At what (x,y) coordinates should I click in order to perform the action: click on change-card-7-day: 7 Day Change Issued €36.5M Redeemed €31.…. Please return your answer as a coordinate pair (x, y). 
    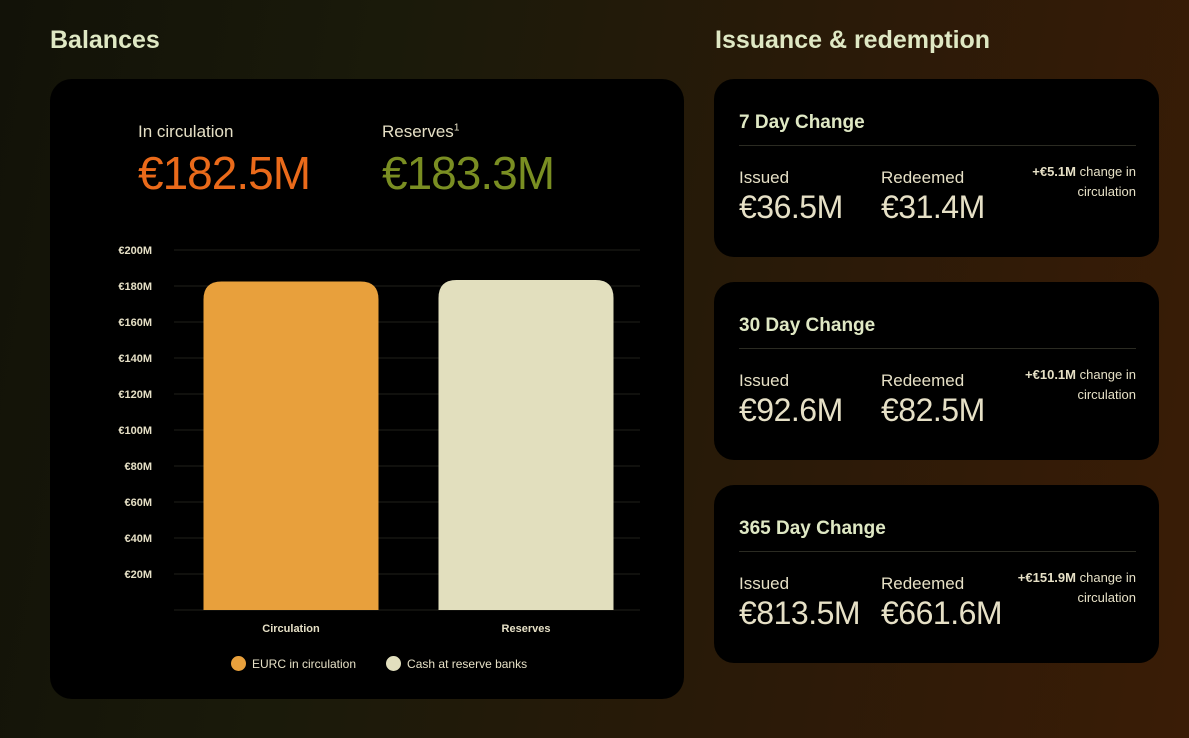
    Looking at the image, I should click on (936, 168).